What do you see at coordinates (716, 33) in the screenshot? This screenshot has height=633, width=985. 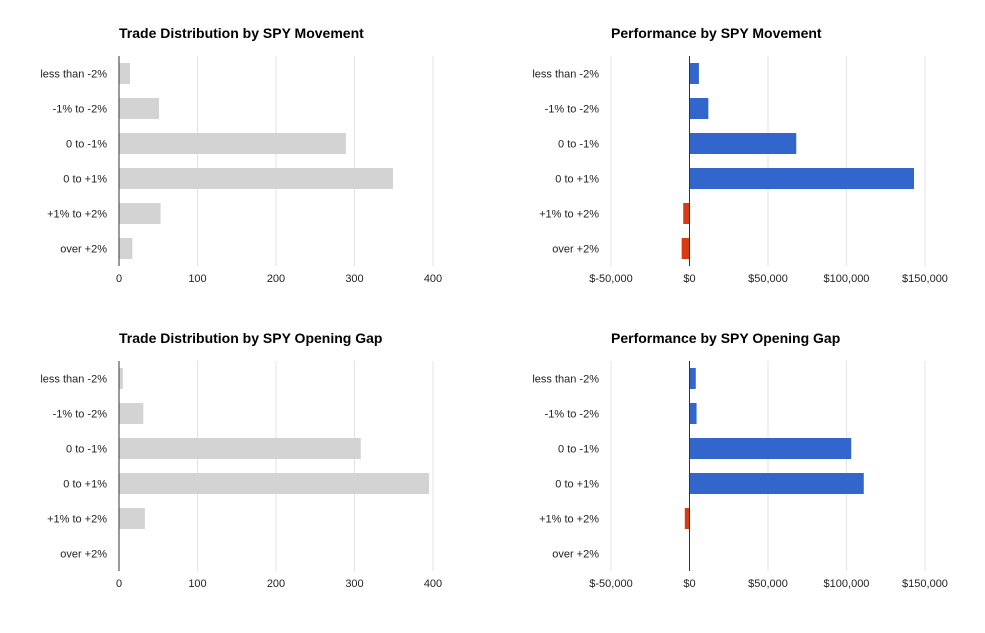 I see `chart-title: Performance by SPY Movement` at bounding box center [716, 33].